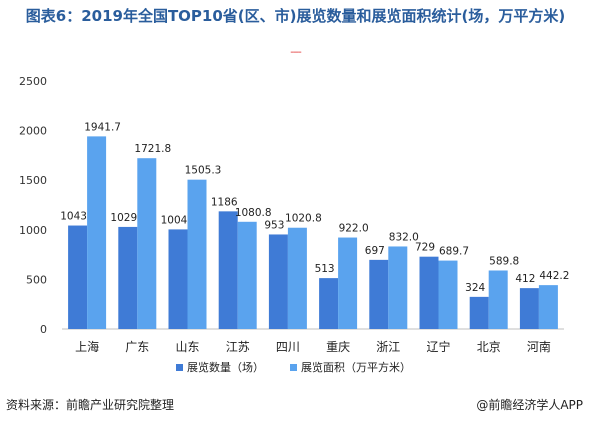 Image resolution: width=591 pixels, height=424 pixels. What do you see at coordinates (87, 346) in the screenshot?
I see `x-tick-label: 上海` at bounding box center [87, 346].